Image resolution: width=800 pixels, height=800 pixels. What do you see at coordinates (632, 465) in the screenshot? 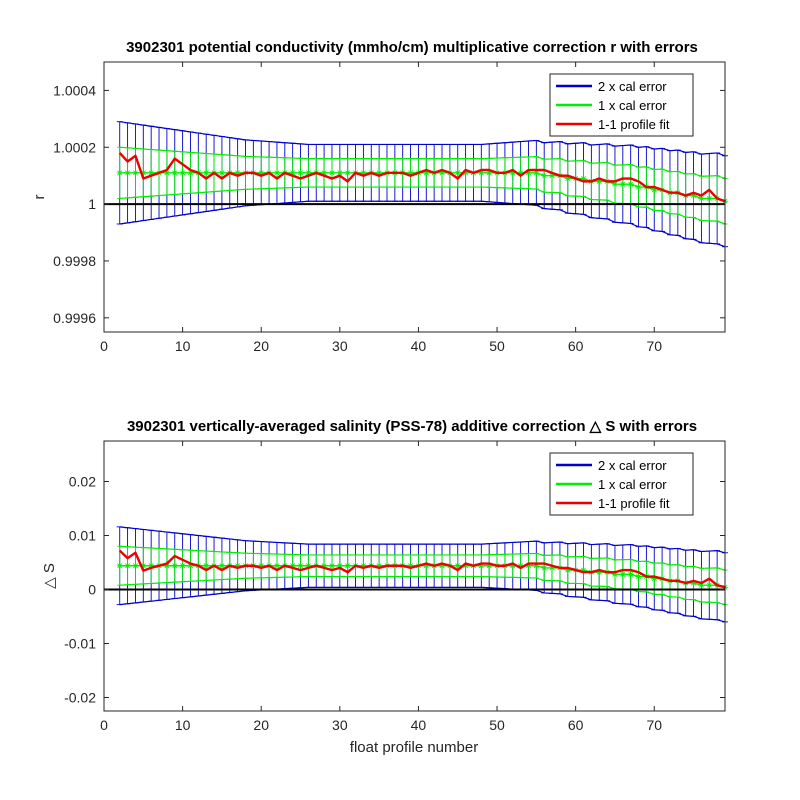
I see `bottom-legend-label-2x: 2 x cal error` at bounding box center [632, 465].